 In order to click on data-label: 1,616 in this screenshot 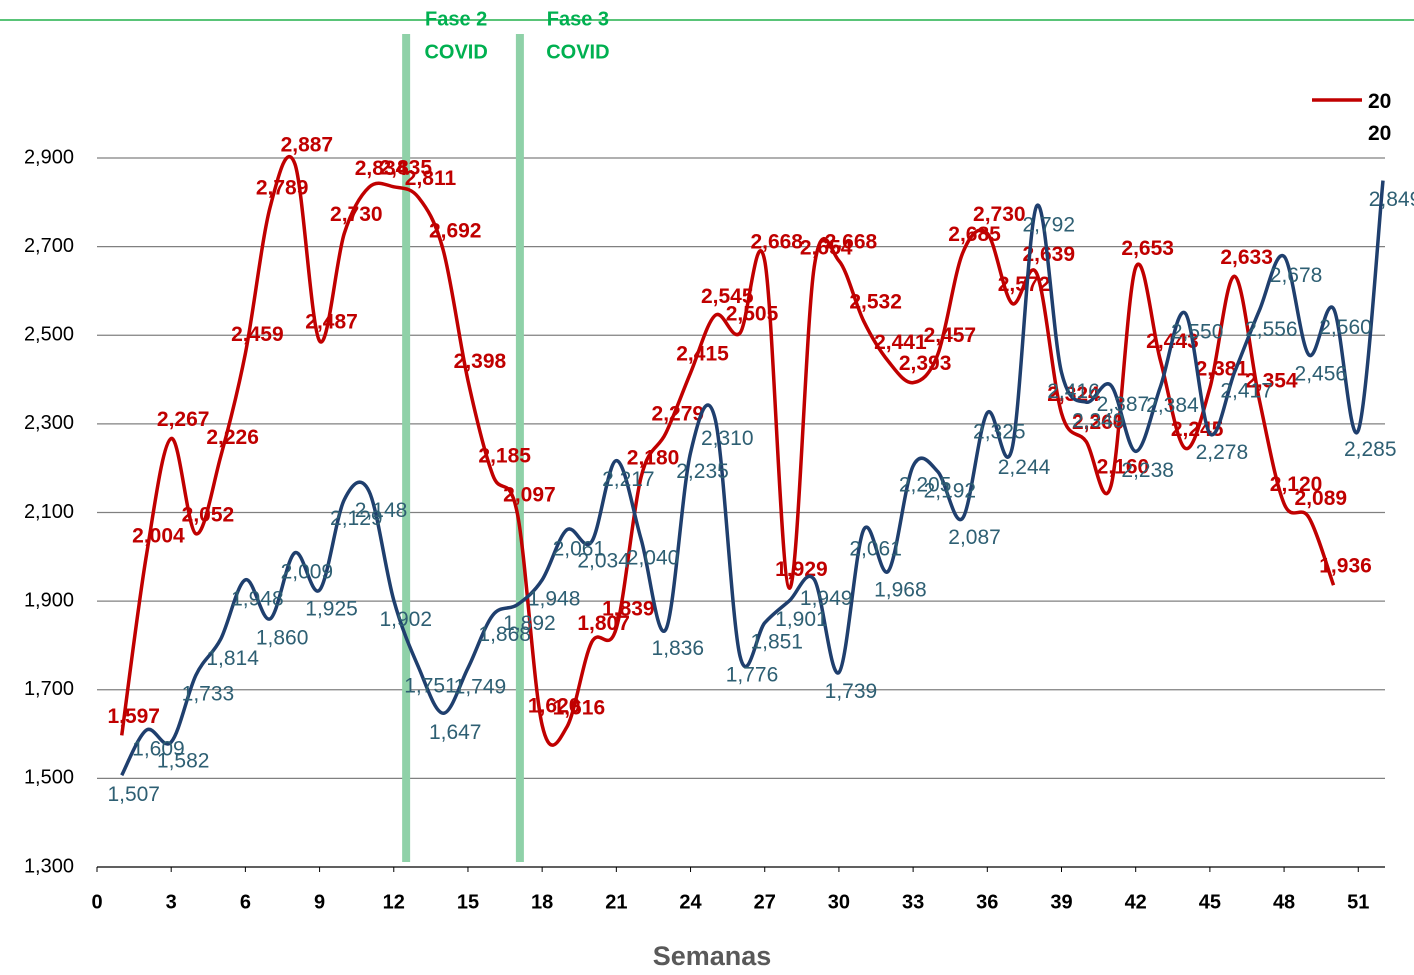, I will do `click(579, 708)`.